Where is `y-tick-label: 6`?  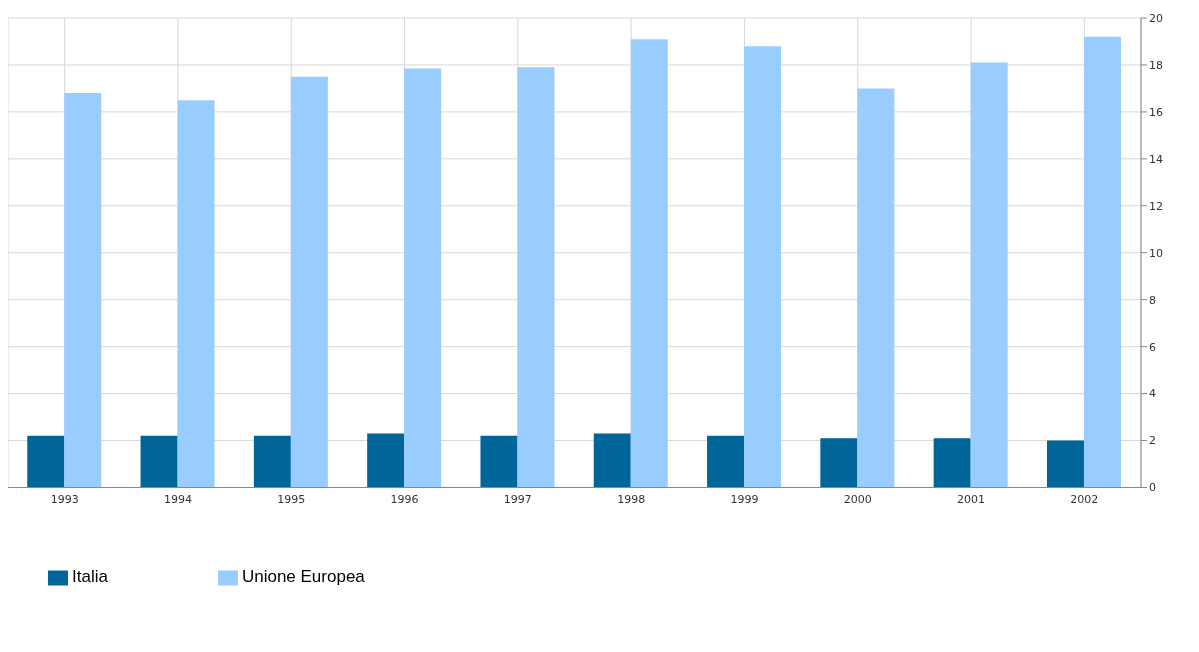 y-tick-label: 6 is located at coordinates (1152, 347).